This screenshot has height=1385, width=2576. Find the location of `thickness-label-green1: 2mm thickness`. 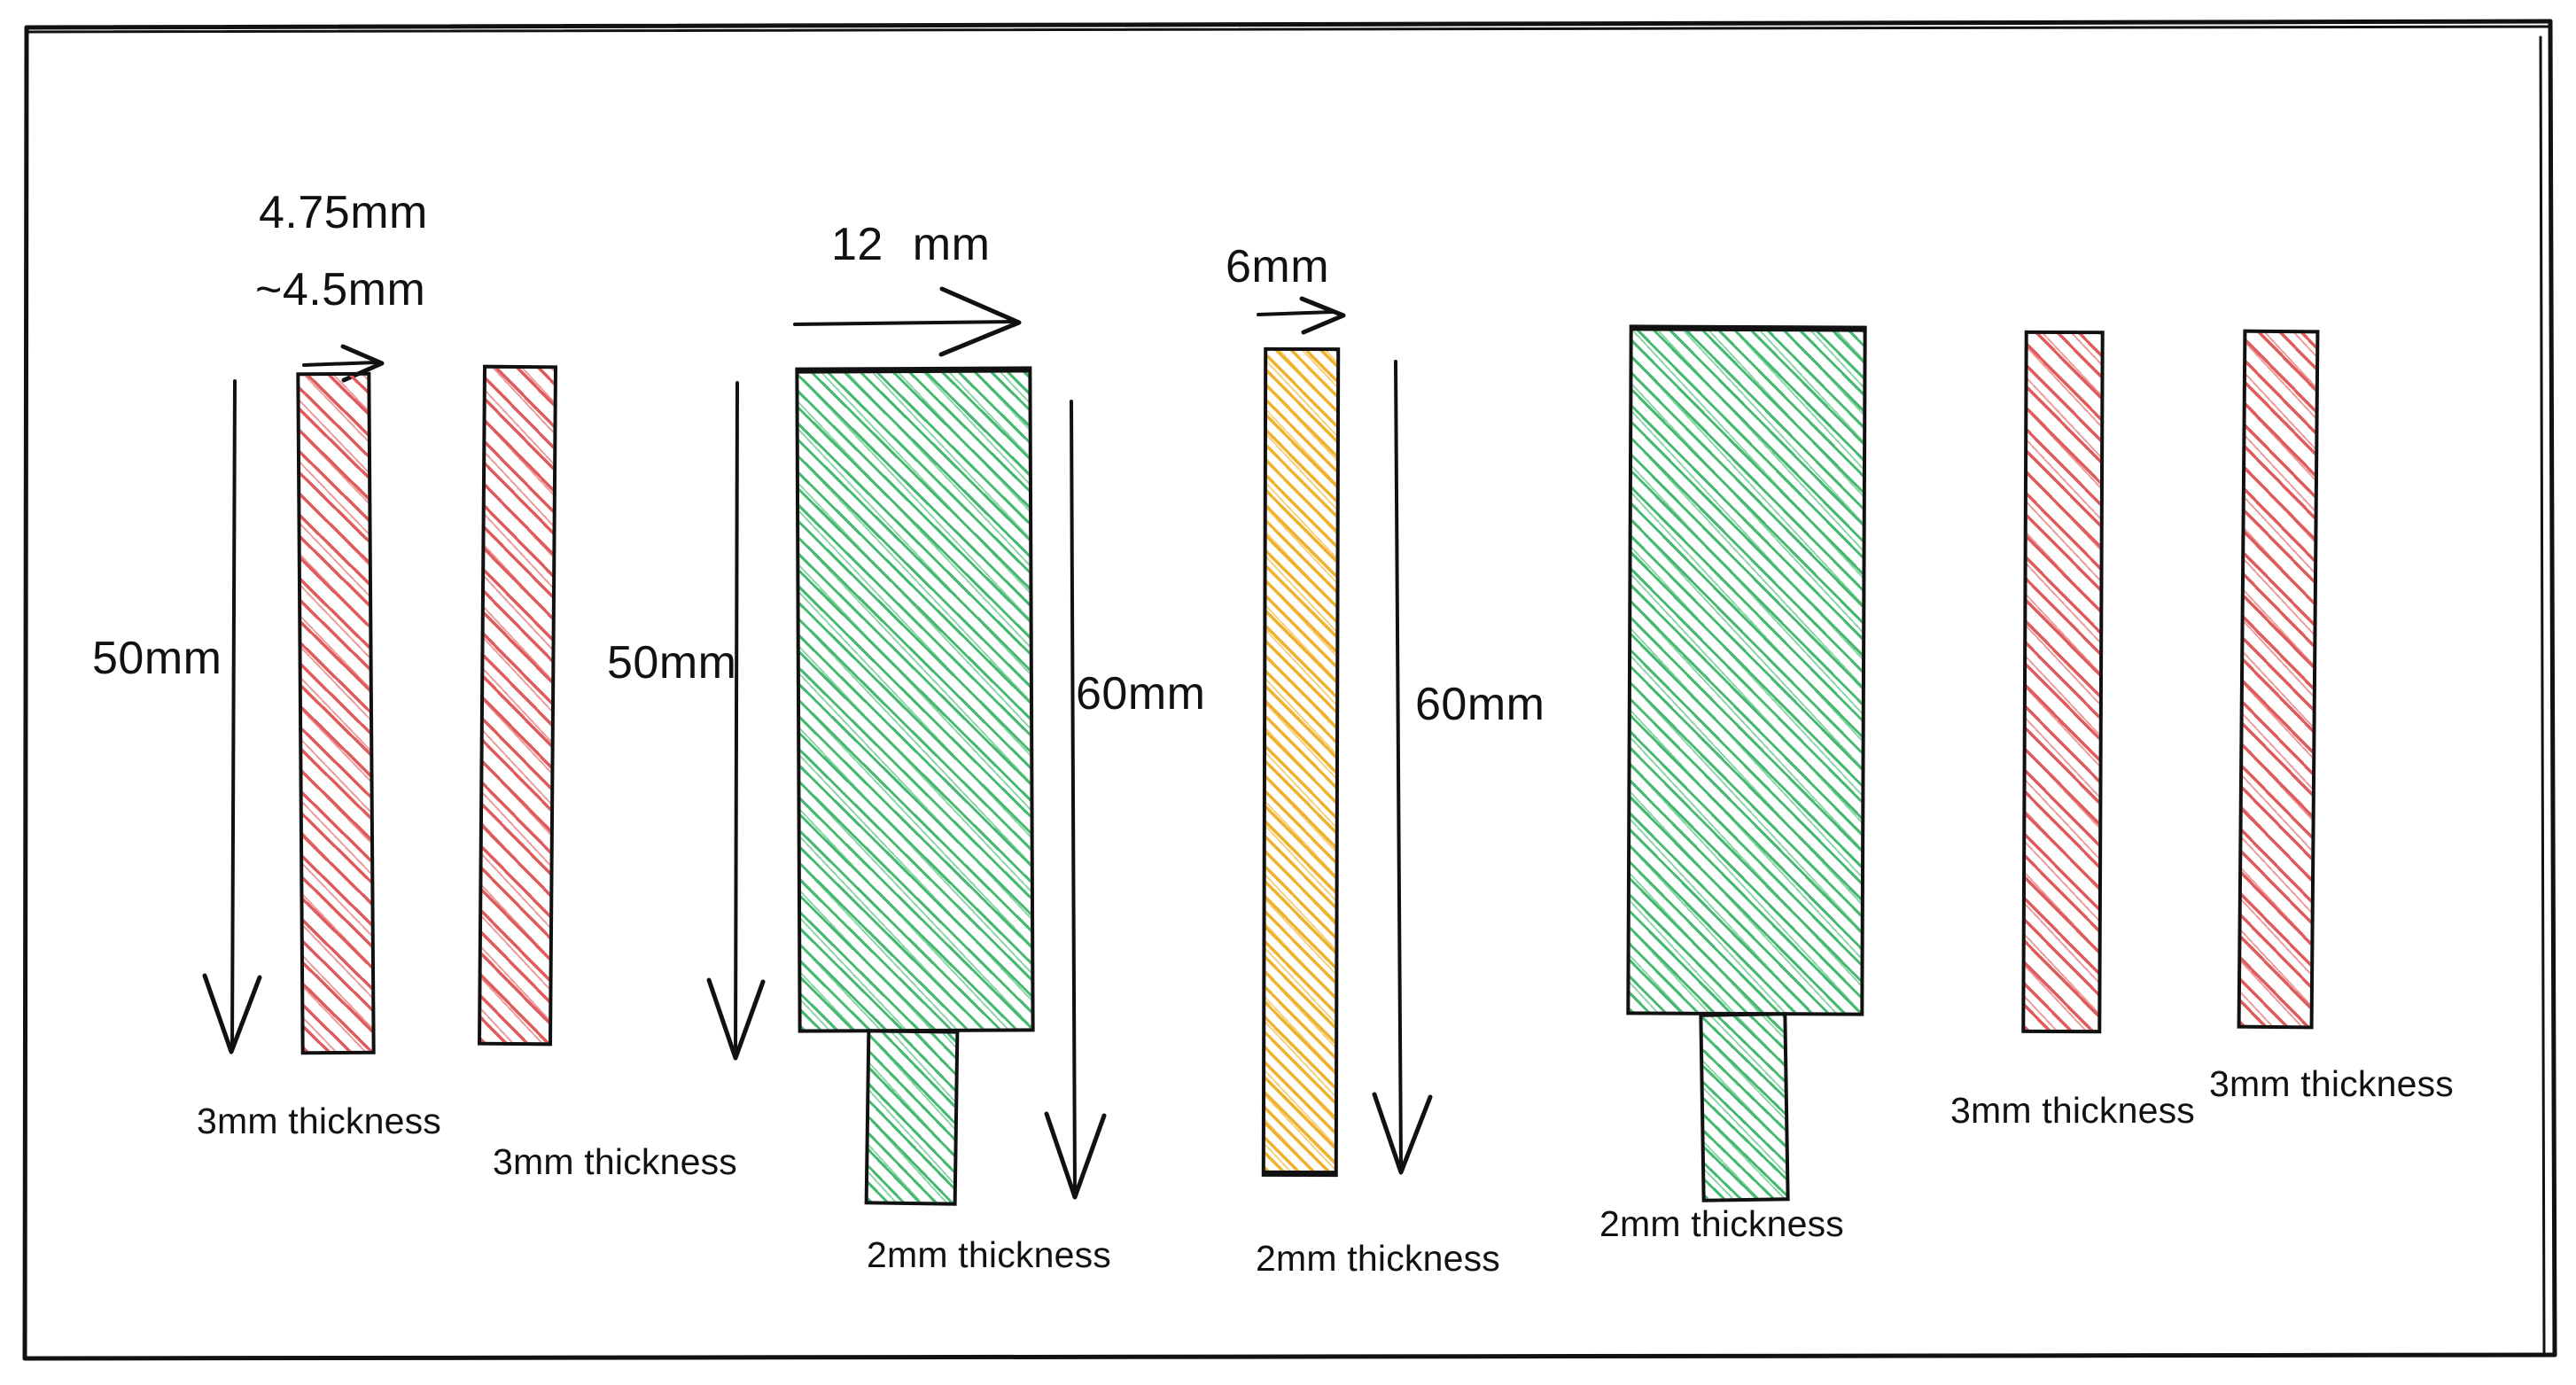

thickness-label-green1: 2mm thickness is located at coordinates (989, 1254).